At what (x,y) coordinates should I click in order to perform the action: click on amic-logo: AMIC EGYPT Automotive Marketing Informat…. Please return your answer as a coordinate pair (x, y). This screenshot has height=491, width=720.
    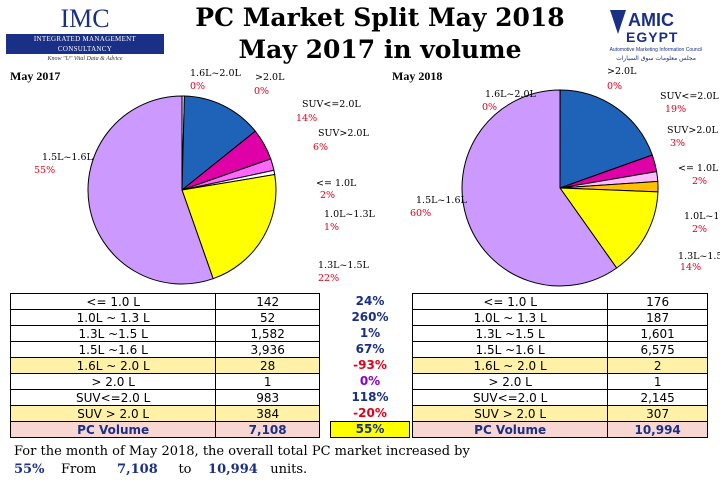
    Looking at the image, I should click on (656, 34).